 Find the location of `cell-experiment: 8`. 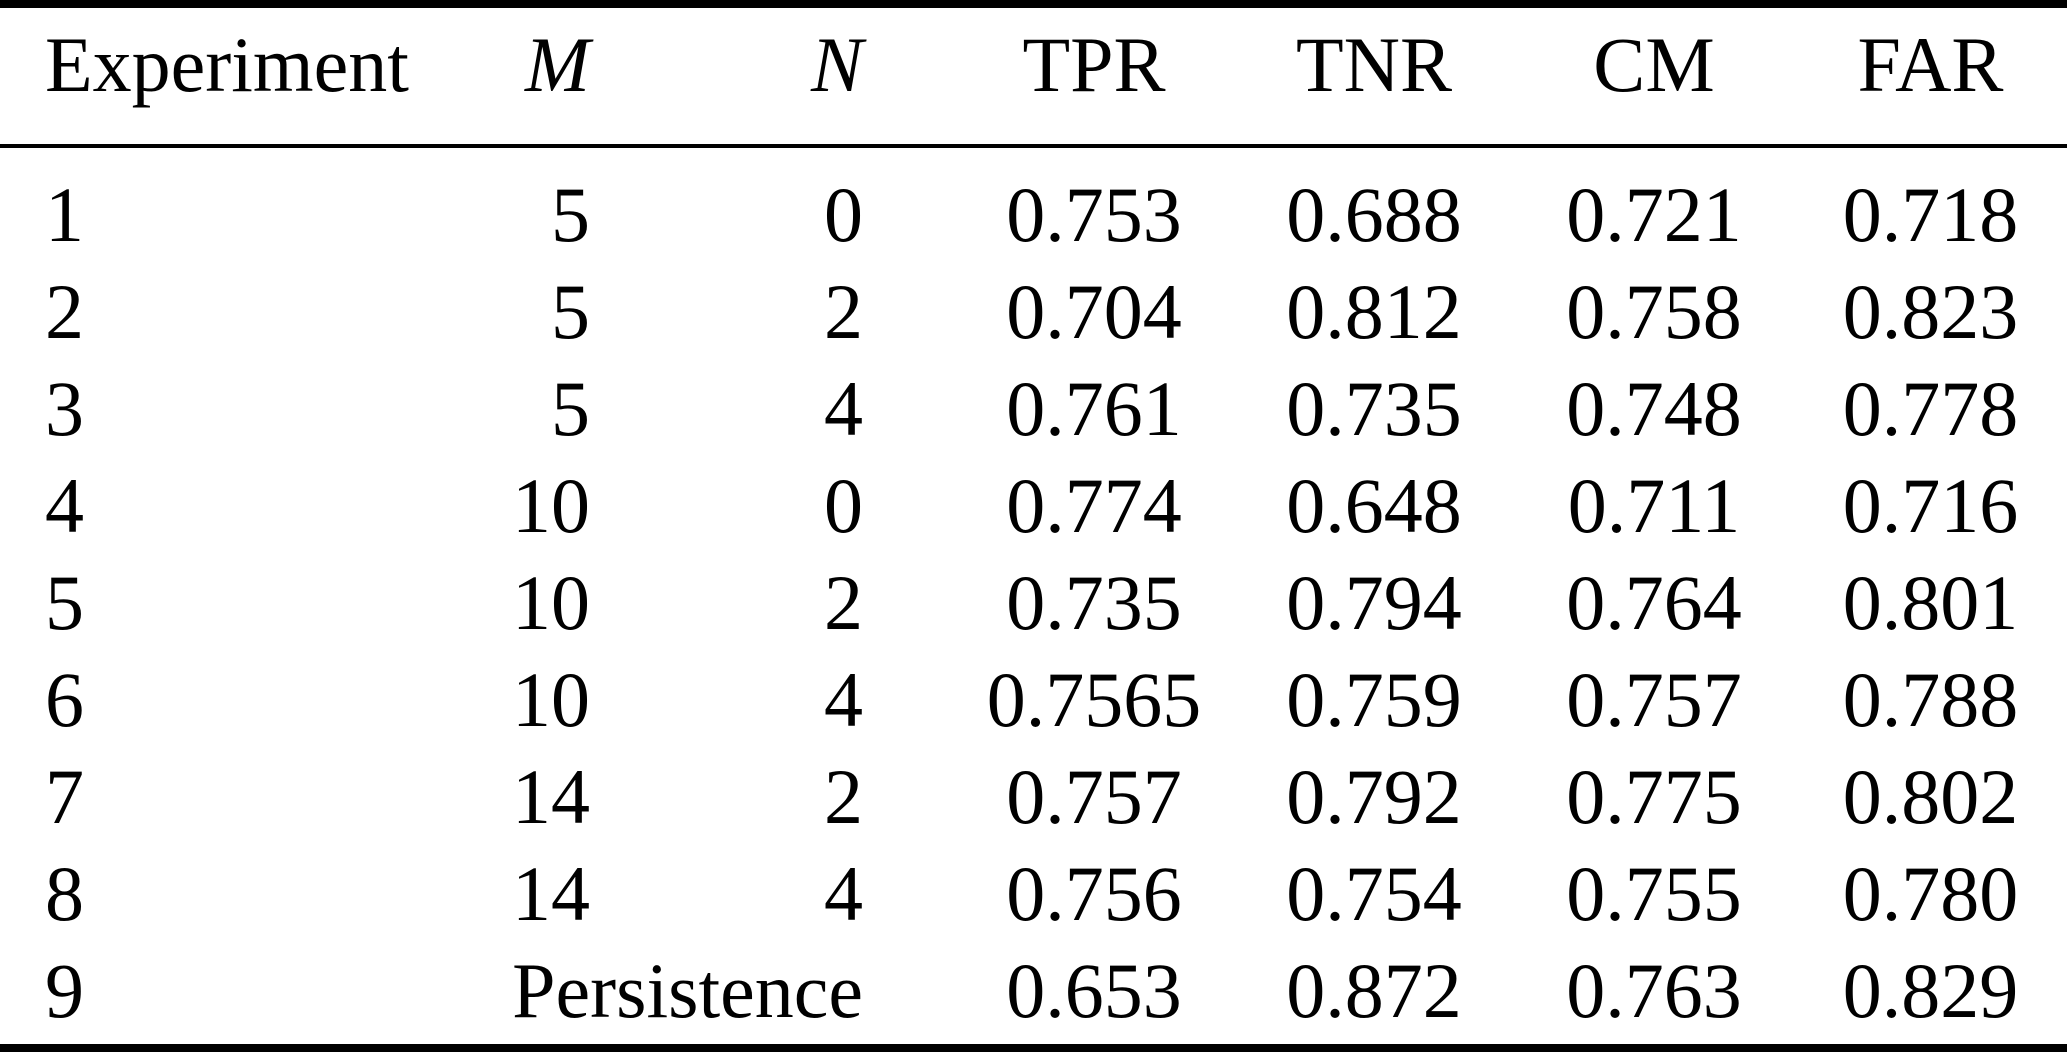

cell-experiment: 8 is located at coordinates (64, 893).